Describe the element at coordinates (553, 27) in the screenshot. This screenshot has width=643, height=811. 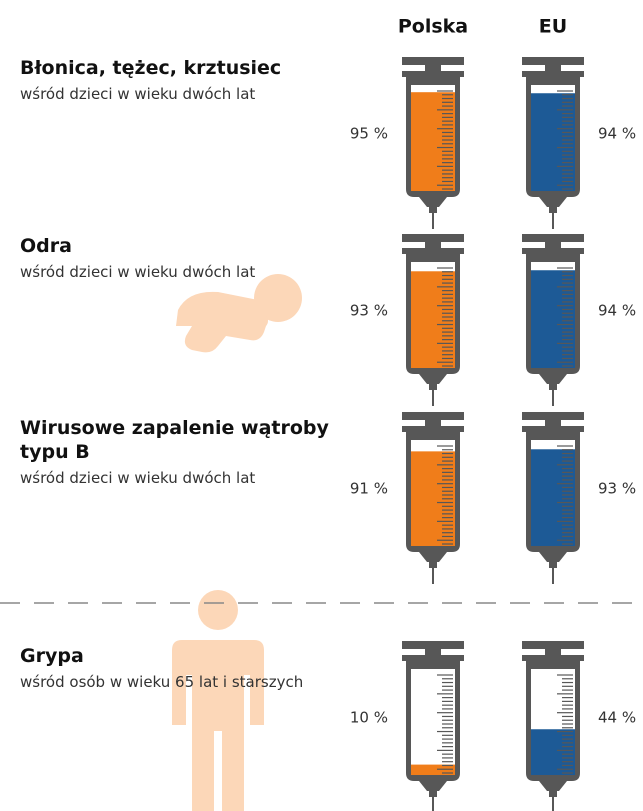
I see `series-header: EU` at that location.